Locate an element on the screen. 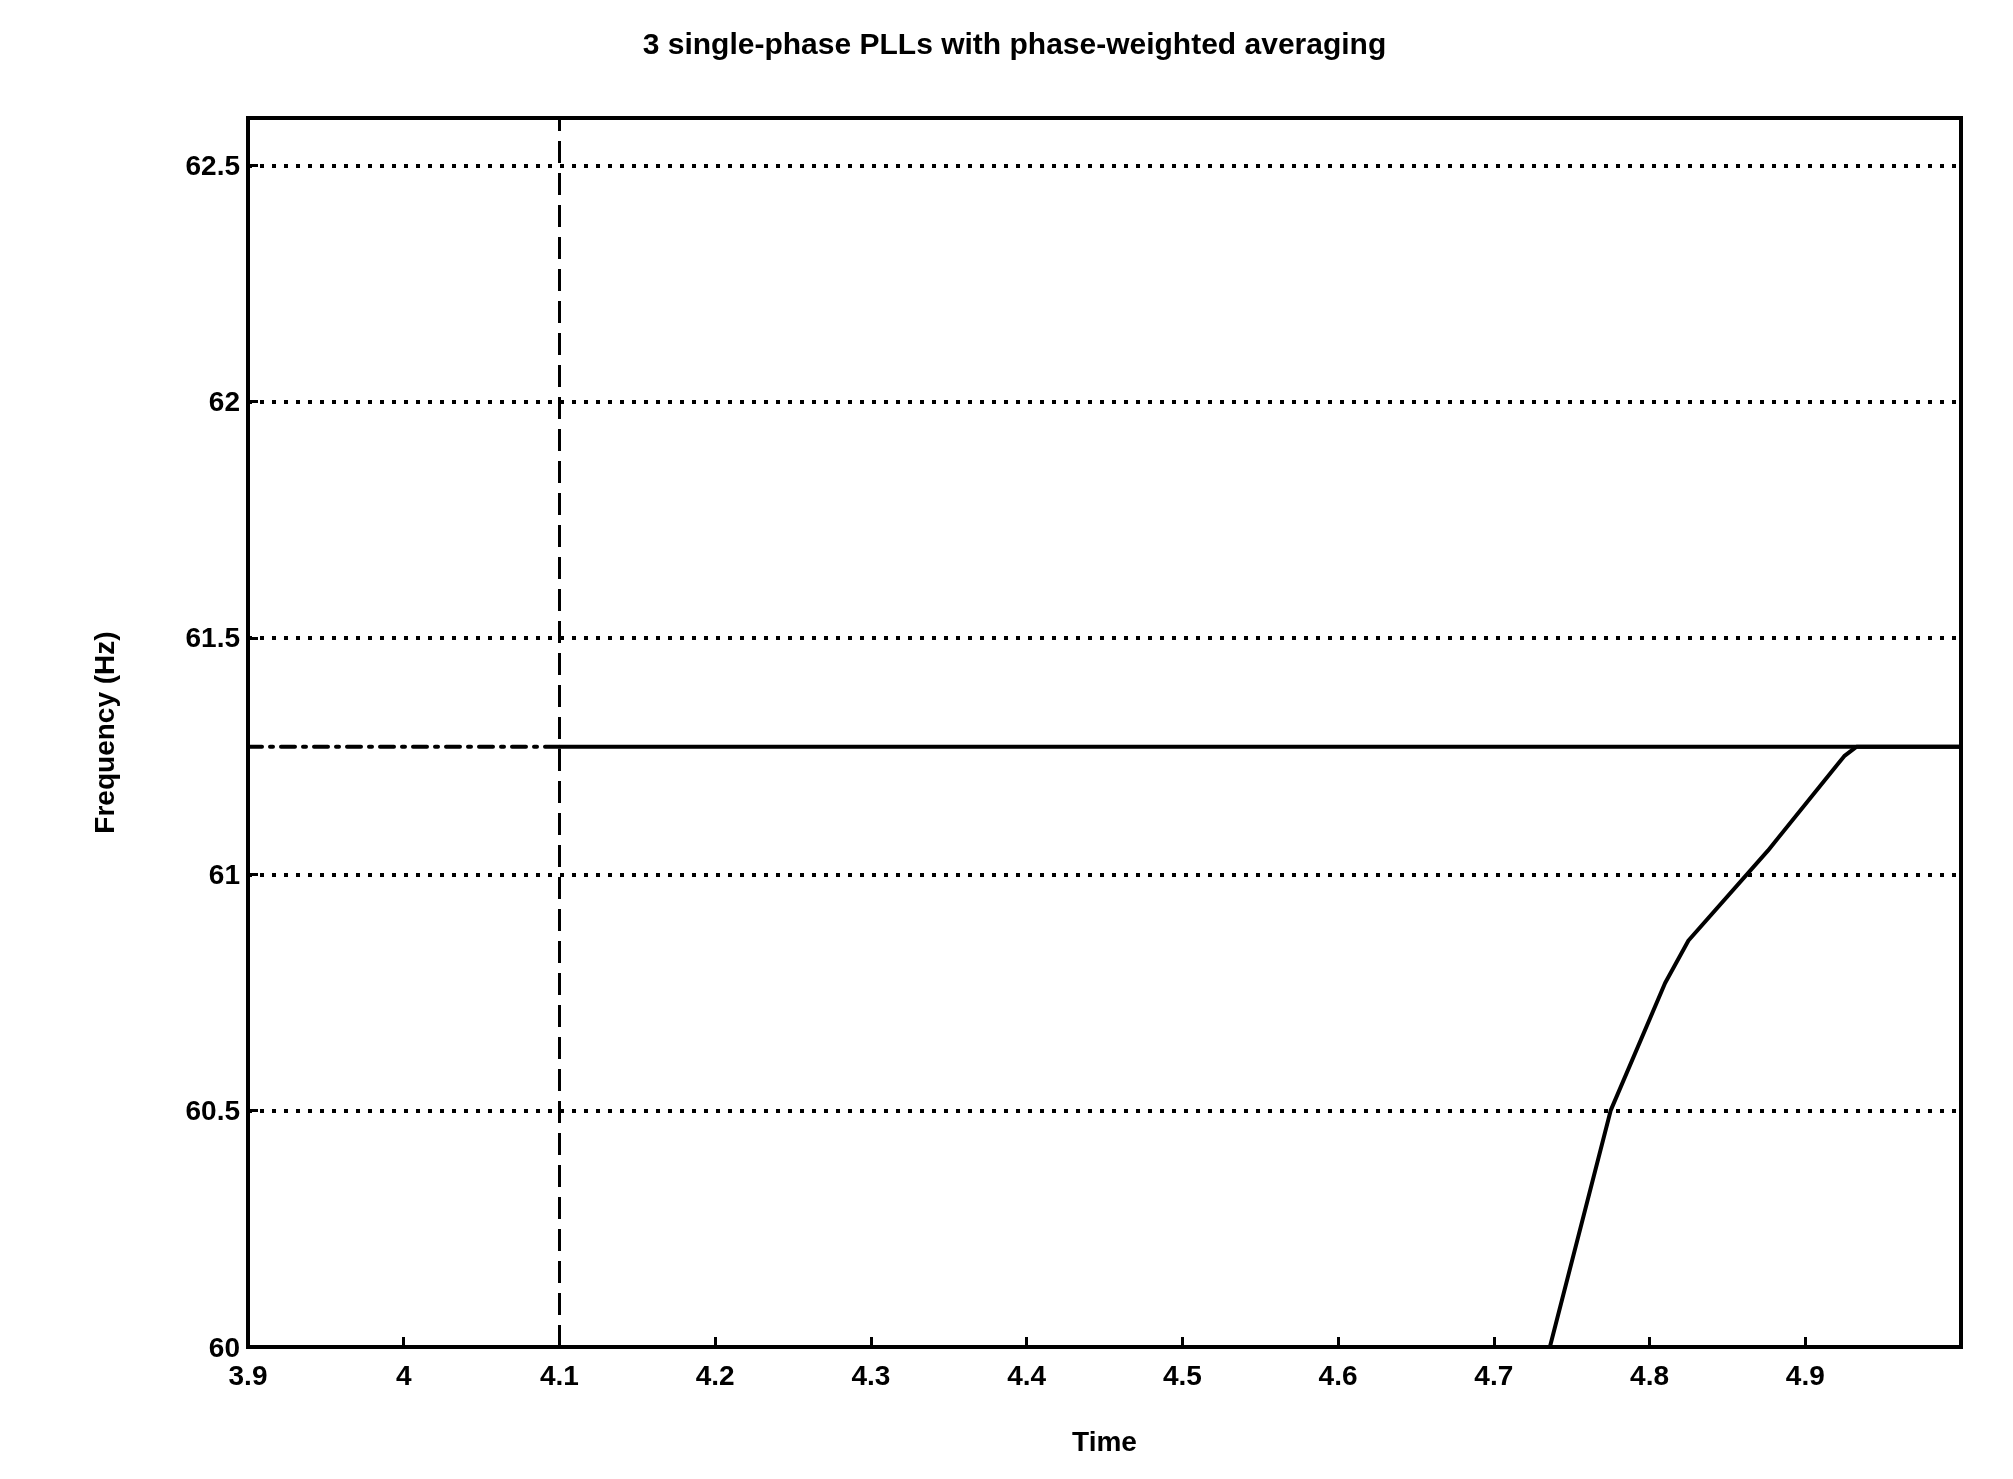 Image resolution: width=2013 pixels, height=1479 pixels. y-tick-label: 62.5 is located at coordinates (212, 165).